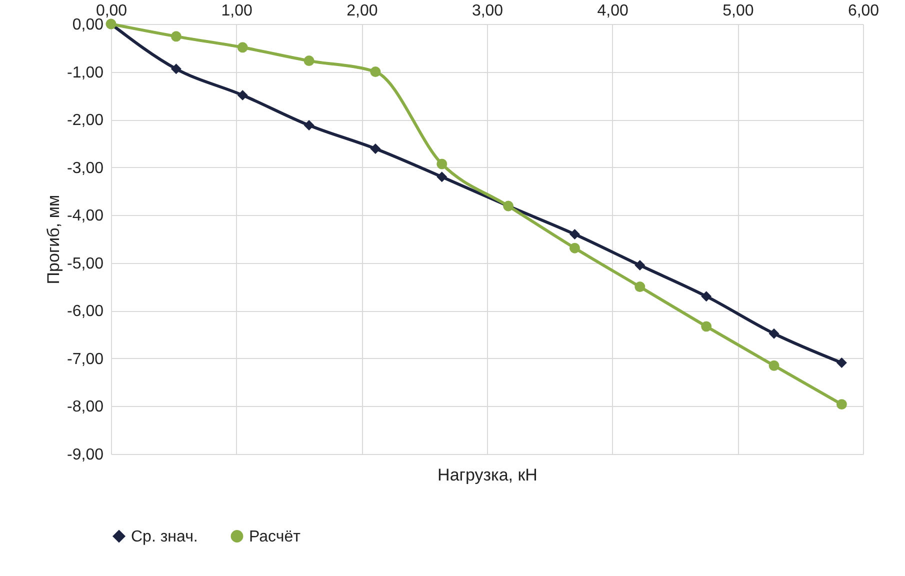 This screenshot has width=905, height=576. Describe the element at coordinates (85, 216) in the screenshot. I see `y-tick-label: -4,00` at that location.